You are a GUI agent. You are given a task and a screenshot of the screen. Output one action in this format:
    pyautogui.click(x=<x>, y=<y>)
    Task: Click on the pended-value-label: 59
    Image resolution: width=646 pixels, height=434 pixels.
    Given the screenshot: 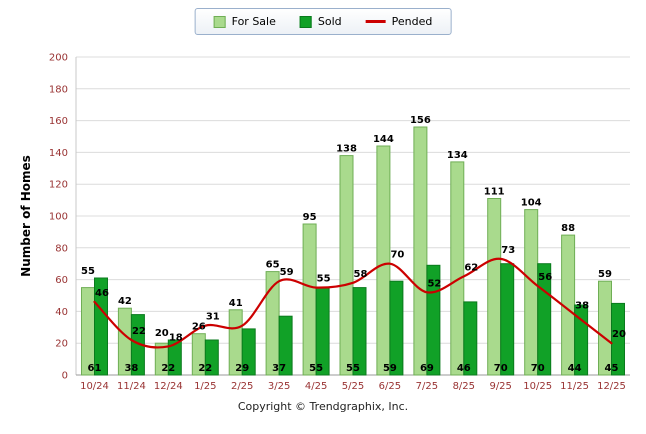 What is the action you would take?
    pyautogui.click(x=287, y=272)
    